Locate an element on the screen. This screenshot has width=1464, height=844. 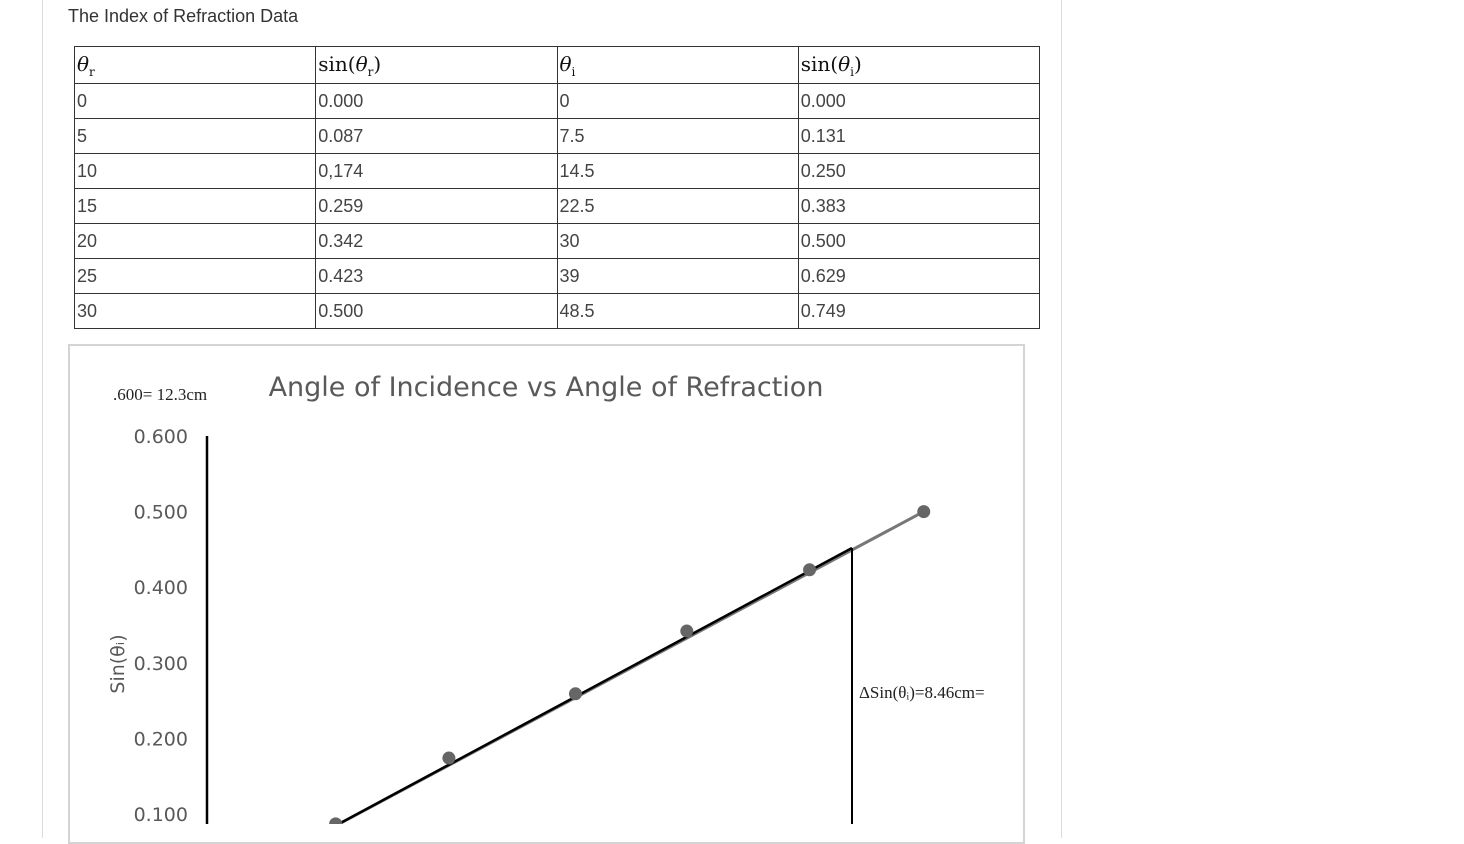
y-tick-label: 0.200 is located at coordinates (161, 739).